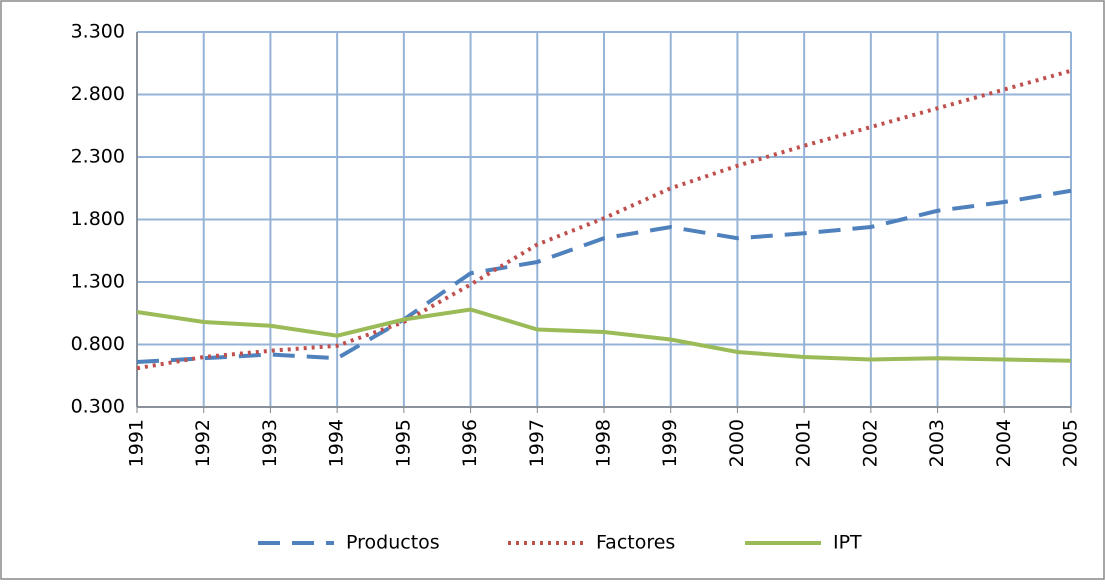 This screenshot has width=1105, height=584. What do you see at coordinates (403, 443) in the screenshot?
I see `x-tick-label: 1995` at bounding box center [403, 443].